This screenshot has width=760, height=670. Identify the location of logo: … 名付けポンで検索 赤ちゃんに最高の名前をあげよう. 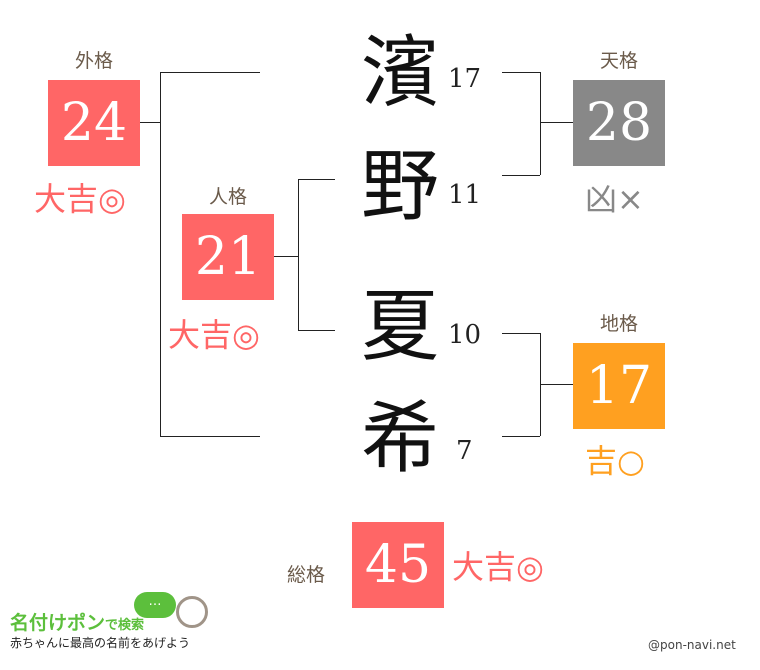
(115, 623).